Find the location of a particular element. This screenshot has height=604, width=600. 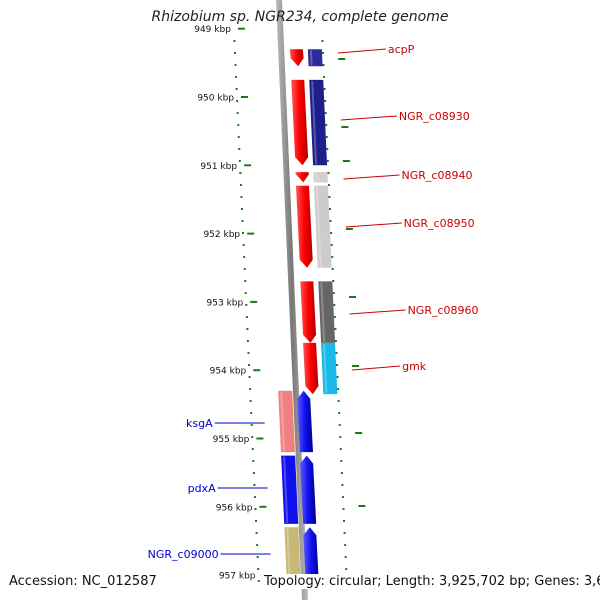

tick-label: 952 kbp is located at coordinates (221, 235).